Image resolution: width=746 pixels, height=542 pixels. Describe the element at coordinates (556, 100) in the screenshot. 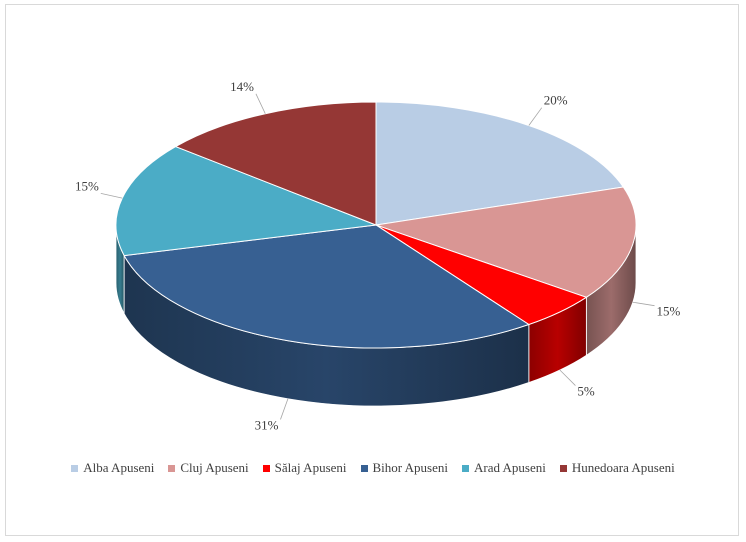

I see `data-label-alba-apuseni: 20%` at that location.